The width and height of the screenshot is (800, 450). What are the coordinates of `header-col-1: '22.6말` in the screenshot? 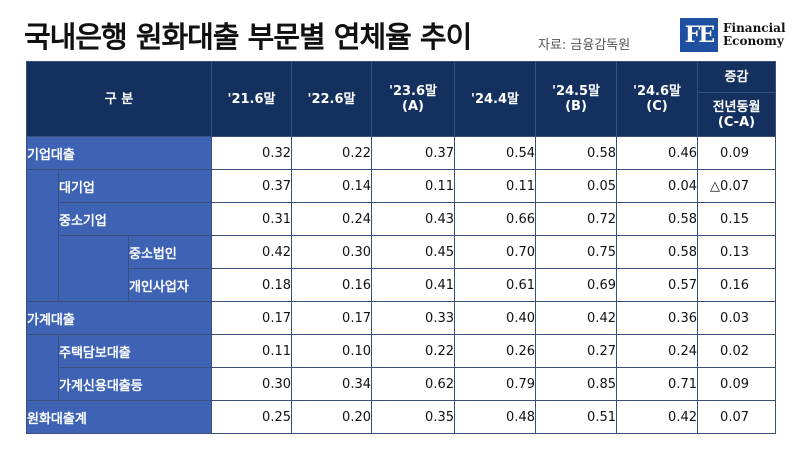 It's located at (331, 99).